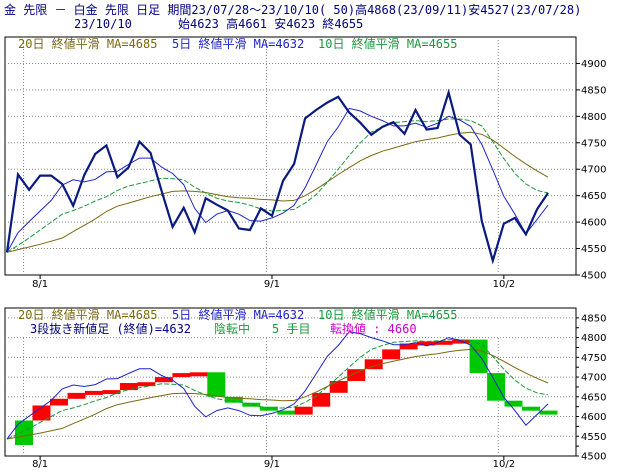  I want to click on legend-top-ma5: 5日 終値平滑 MA=4632, so click(238, 43).